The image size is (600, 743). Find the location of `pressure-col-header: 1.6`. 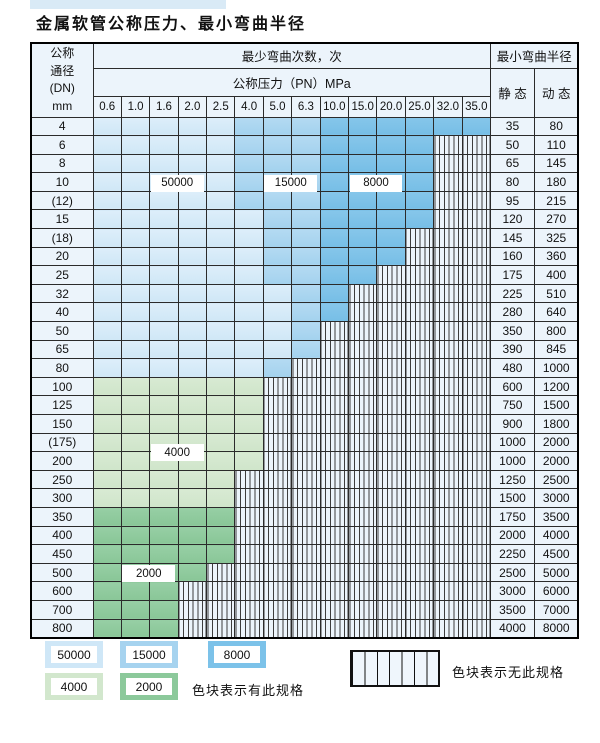

pressure-col-header: 1.6 is located at coordinates (164, 106).